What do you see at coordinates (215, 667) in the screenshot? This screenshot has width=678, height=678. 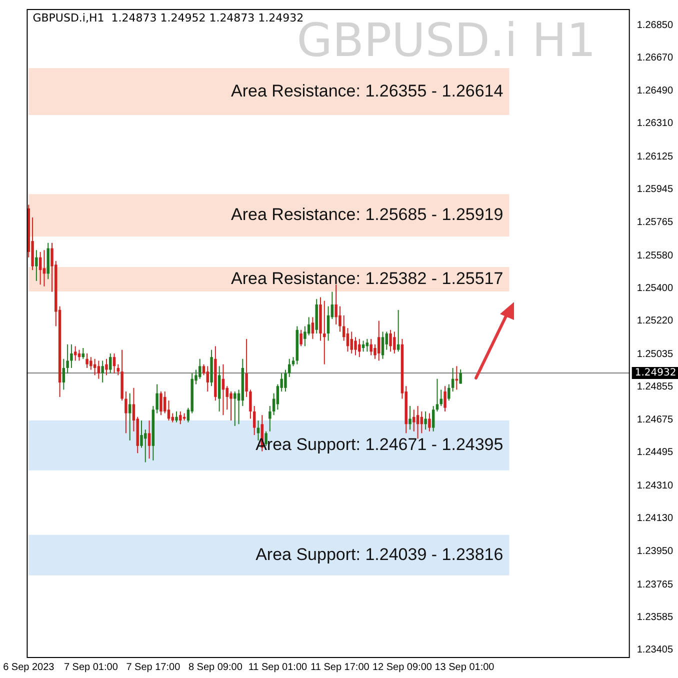 I see `x-tick-label: 8 Sep 09:00` at bounding box center [215, 667].